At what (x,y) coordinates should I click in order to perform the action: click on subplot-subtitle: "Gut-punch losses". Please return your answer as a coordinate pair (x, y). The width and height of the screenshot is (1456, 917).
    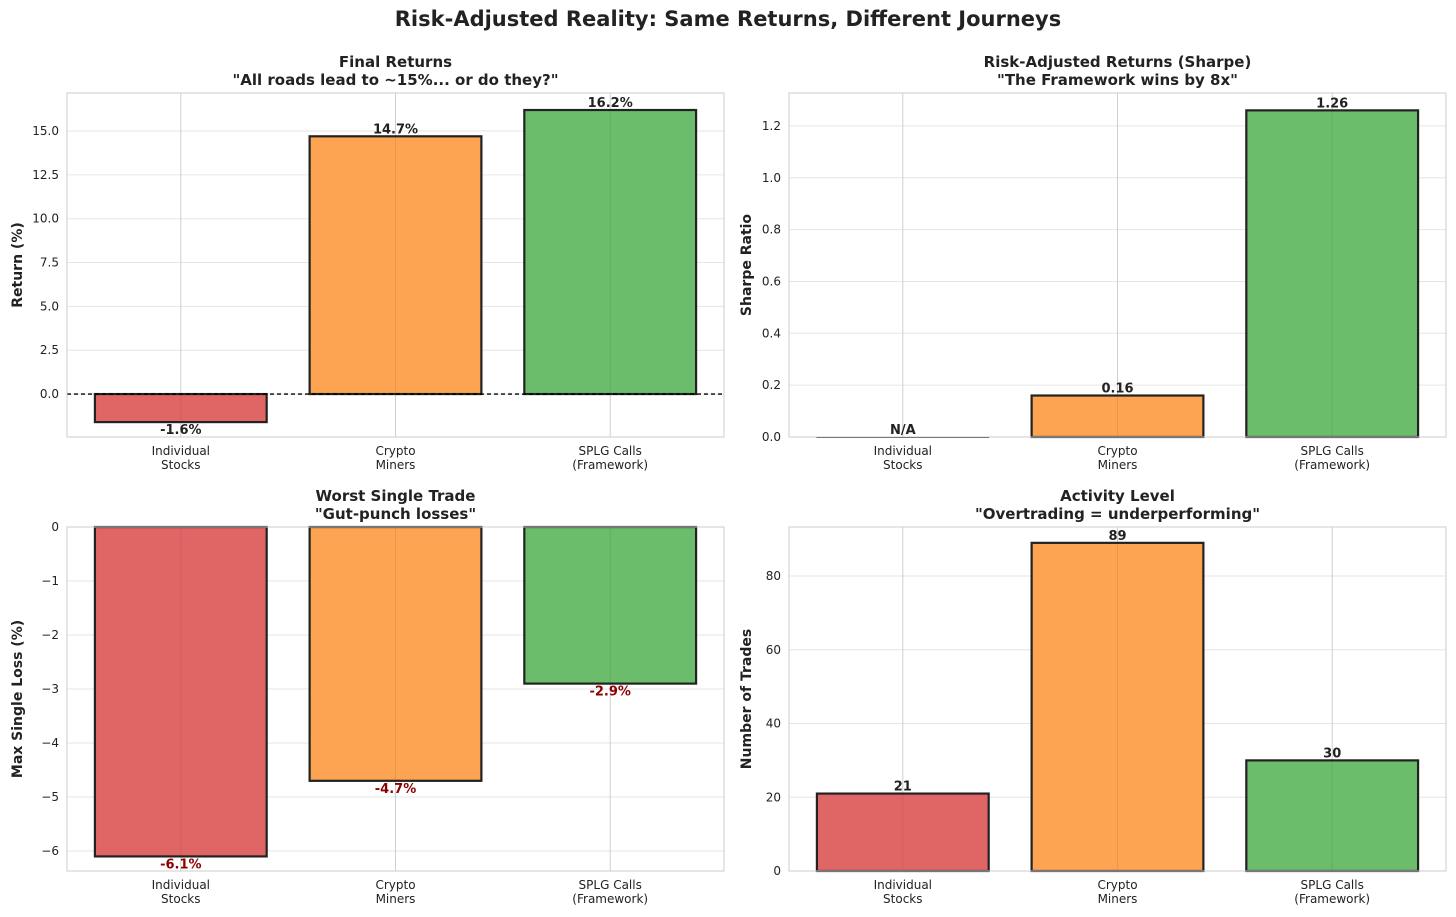
    Looking at the image, I should click on (395, 514).